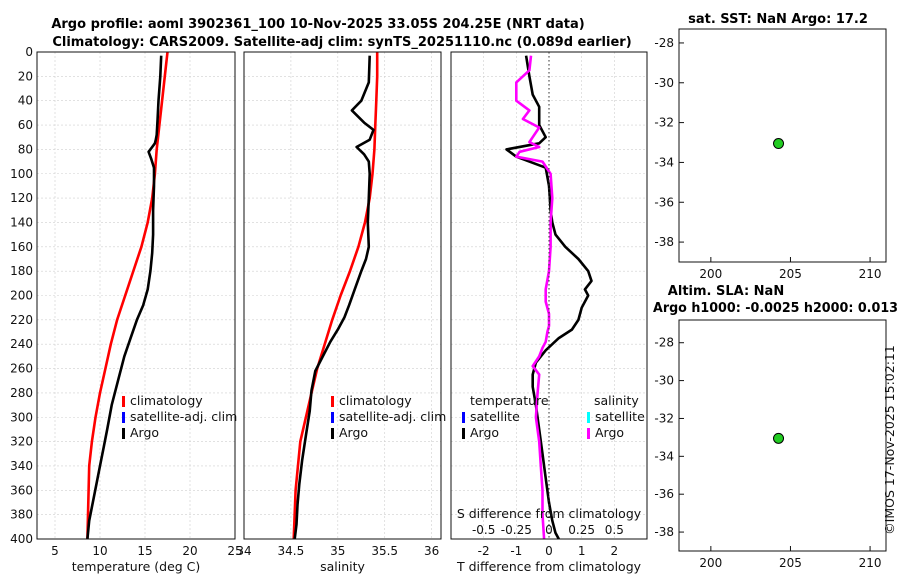 The height and width of the screenshot is (580, 900). Describe the element at coordinates (495, 416) in the screenshot. I see `difference-temp-legend-label: satellite` at that location.